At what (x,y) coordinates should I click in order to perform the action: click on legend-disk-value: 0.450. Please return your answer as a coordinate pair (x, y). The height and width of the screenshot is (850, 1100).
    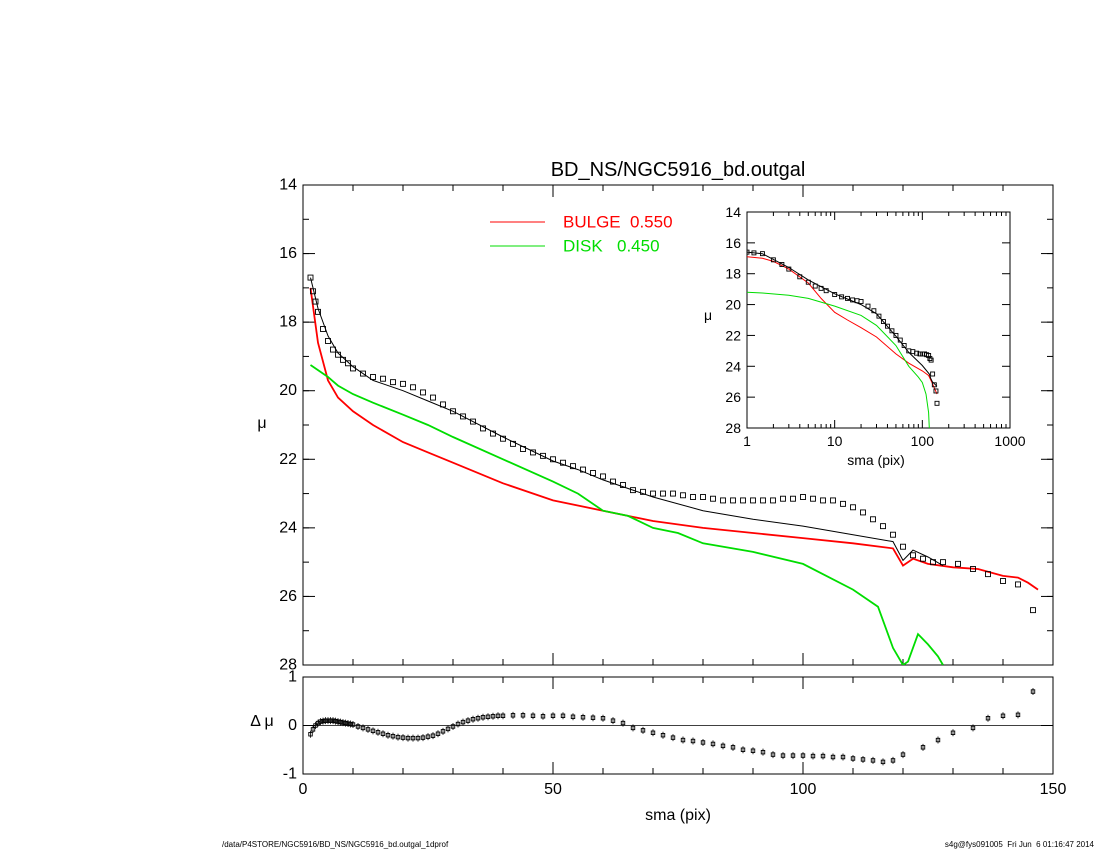
    Looking at the image, I should click on (638, 246).